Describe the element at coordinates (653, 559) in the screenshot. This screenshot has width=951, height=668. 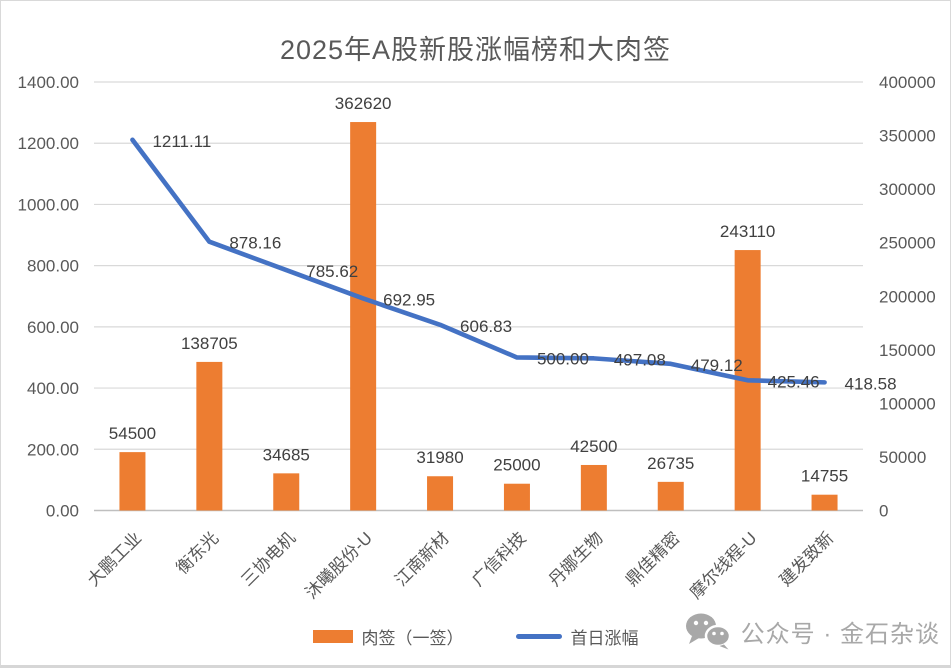
I see `category-label: 鼎佳精密` at that location.